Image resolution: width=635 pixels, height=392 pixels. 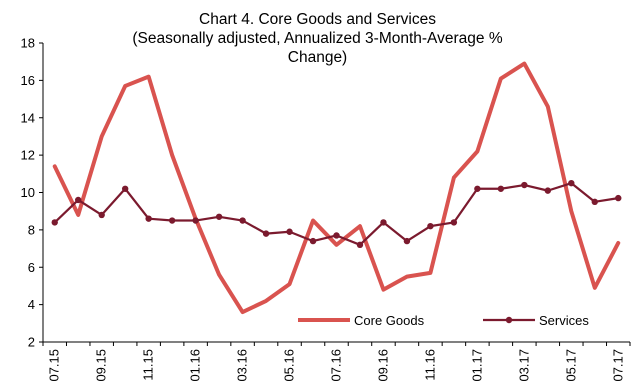 What do you see at coordinates (509, 320) in the screenshot?
I see `legend-marker-services` at bounding box center [509, 320].